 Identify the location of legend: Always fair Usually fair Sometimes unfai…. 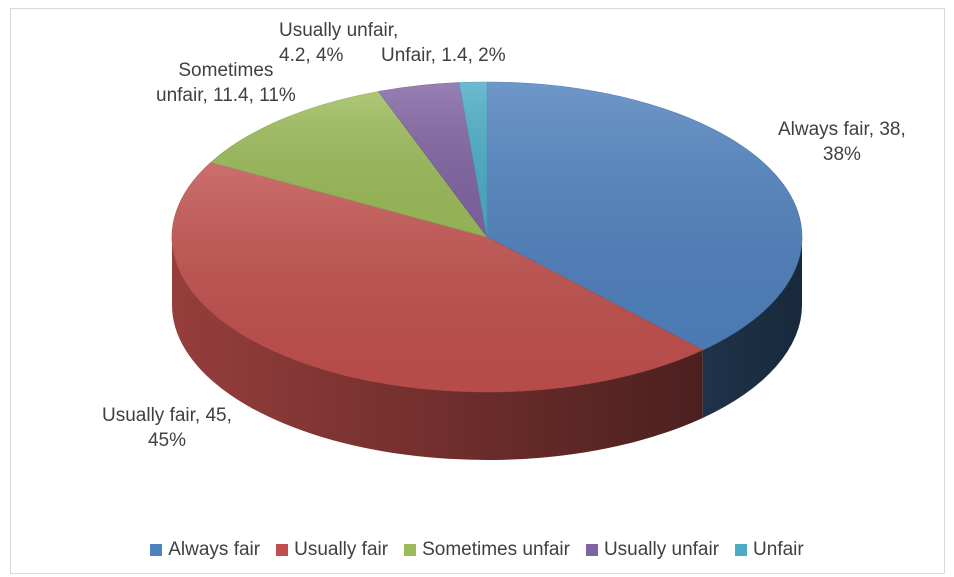
(477, 550).